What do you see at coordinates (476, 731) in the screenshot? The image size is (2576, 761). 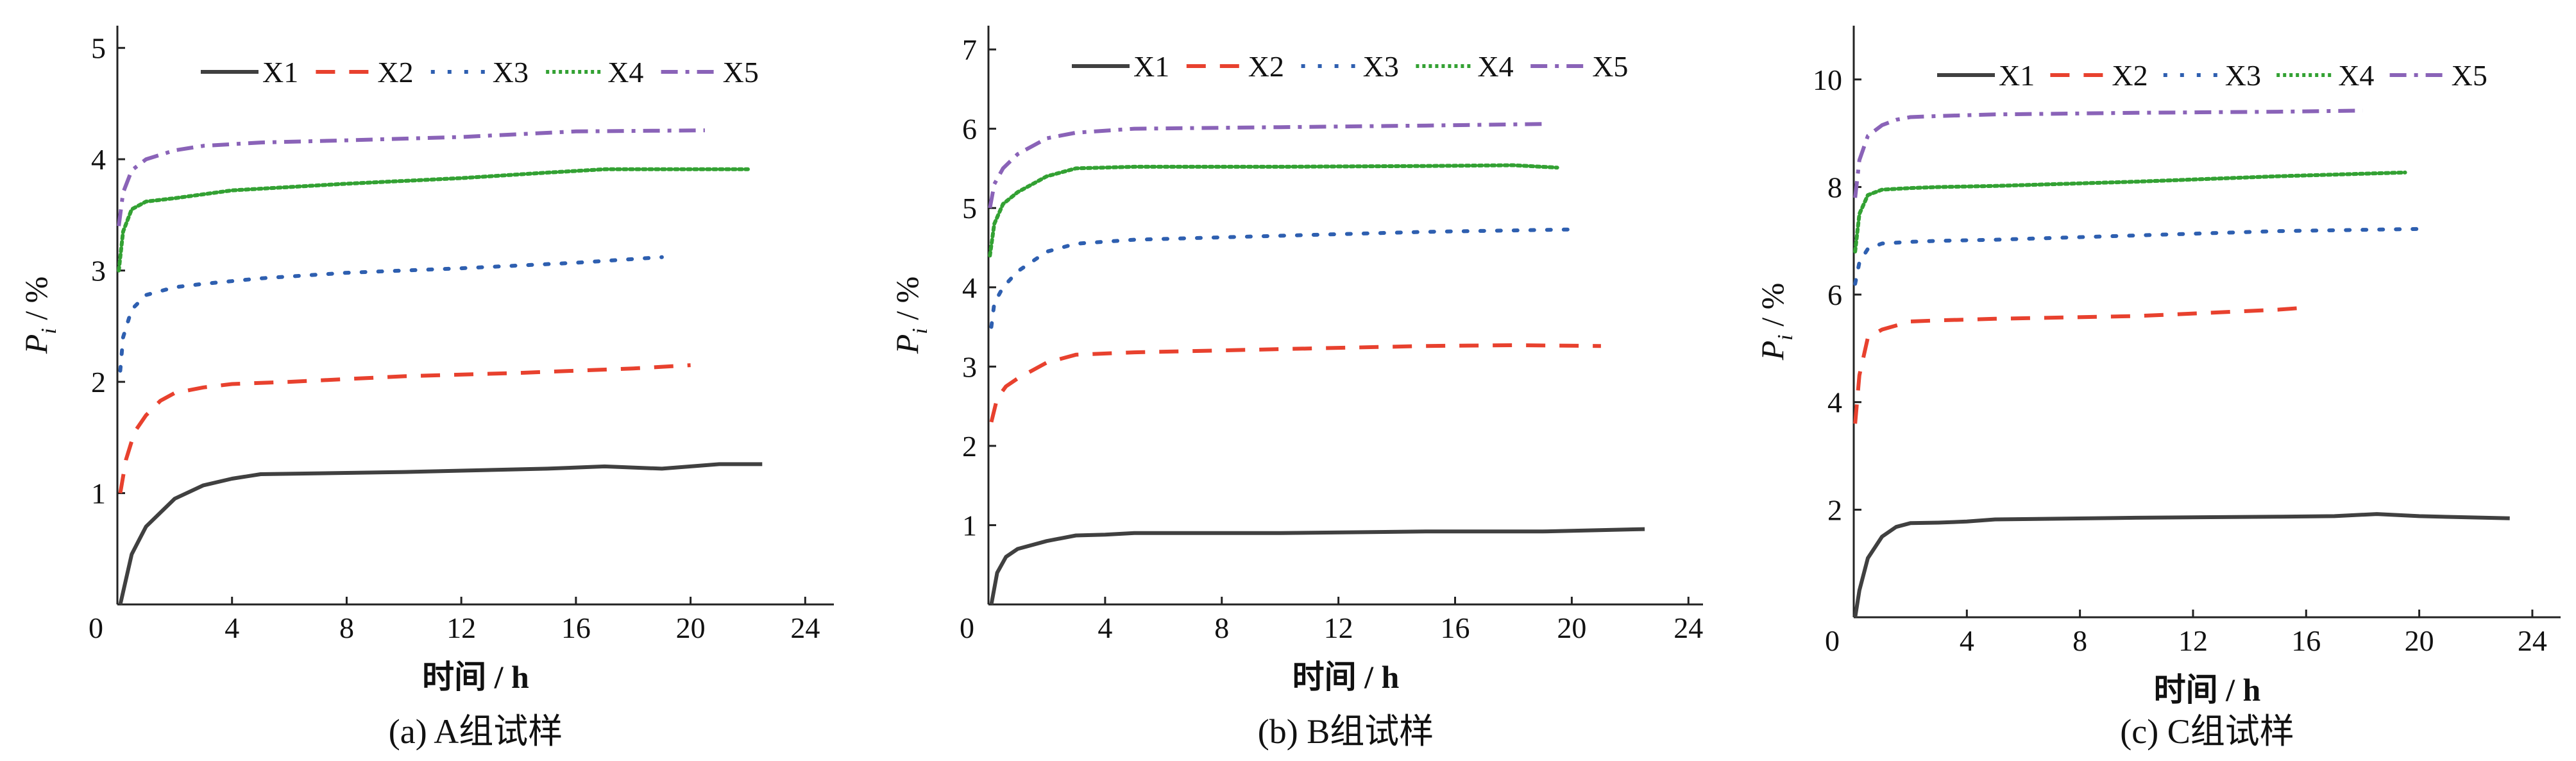 I see `panel-caption: (a) A组试样` at bounding box center [476, 731].